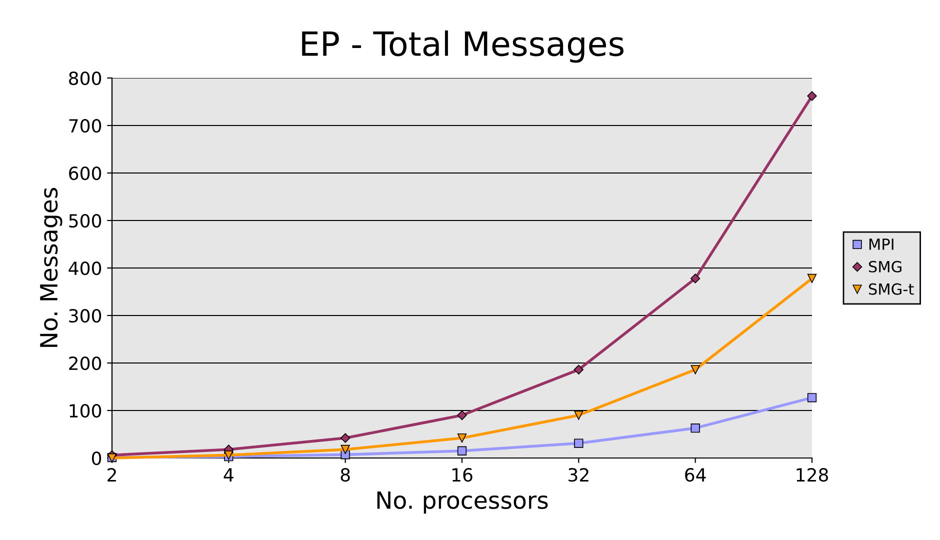 The height and width of the screenshot is (540, 940). Describe the element at coordinates (85, 363) in the screenshot. I see `y-tick-label: 200` at that location.